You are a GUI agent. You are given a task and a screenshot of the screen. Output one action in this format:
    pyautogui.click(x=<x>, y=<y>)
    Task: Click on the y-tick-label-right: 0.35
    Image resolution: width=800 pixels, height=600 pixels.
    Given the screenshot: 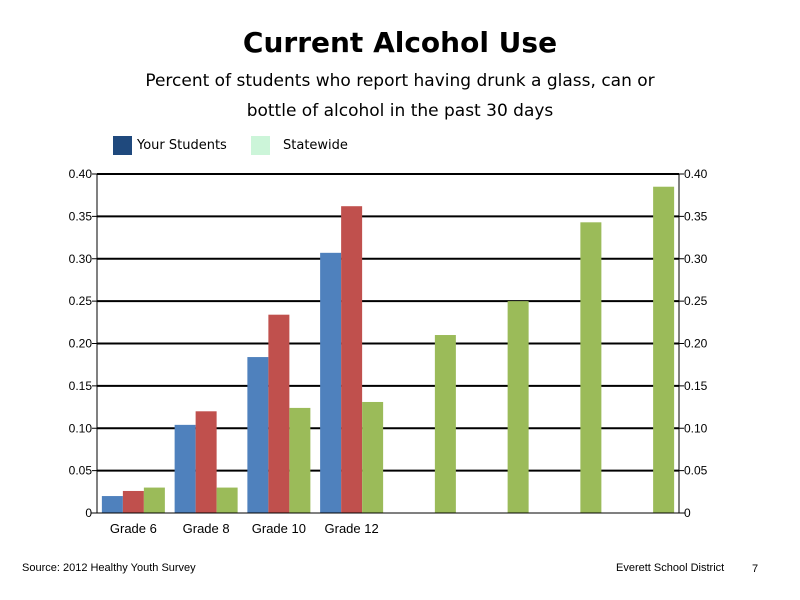 What is the action you would take?
    pyautogui.click(x=696, y=216)
    